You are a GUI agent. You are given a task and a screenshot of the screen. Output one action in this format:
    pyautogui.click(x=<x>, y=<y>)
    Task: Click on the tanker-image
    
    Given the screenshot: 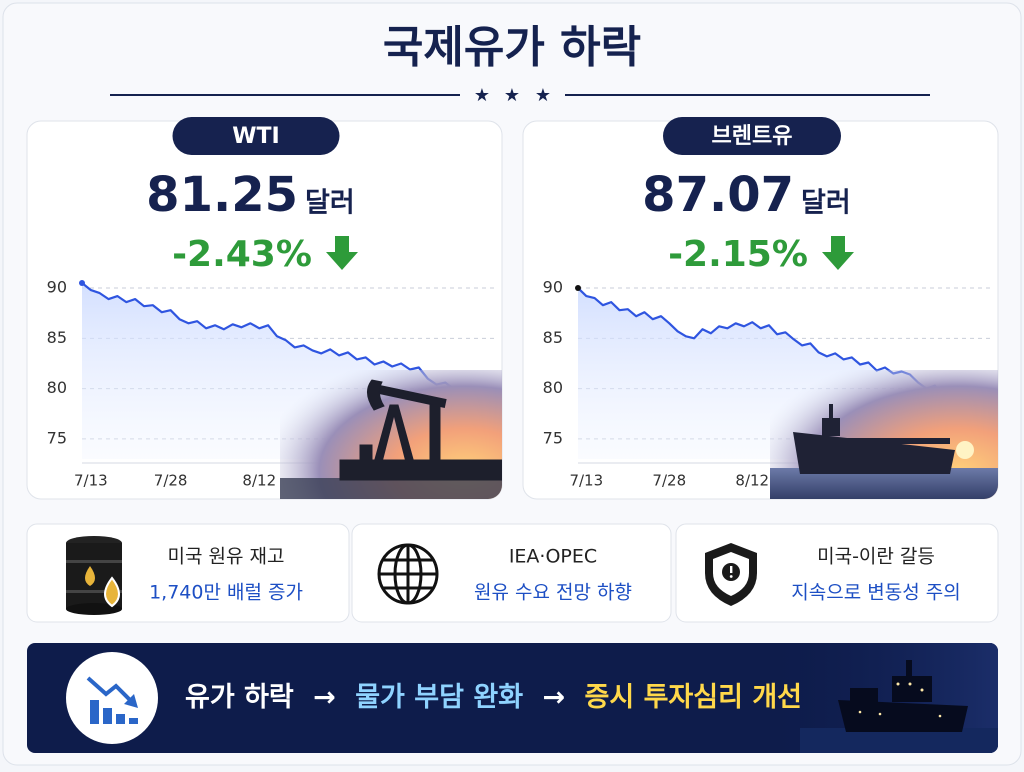 What is the action you would take?
    pyautogui.click(x=884, y=434)
    